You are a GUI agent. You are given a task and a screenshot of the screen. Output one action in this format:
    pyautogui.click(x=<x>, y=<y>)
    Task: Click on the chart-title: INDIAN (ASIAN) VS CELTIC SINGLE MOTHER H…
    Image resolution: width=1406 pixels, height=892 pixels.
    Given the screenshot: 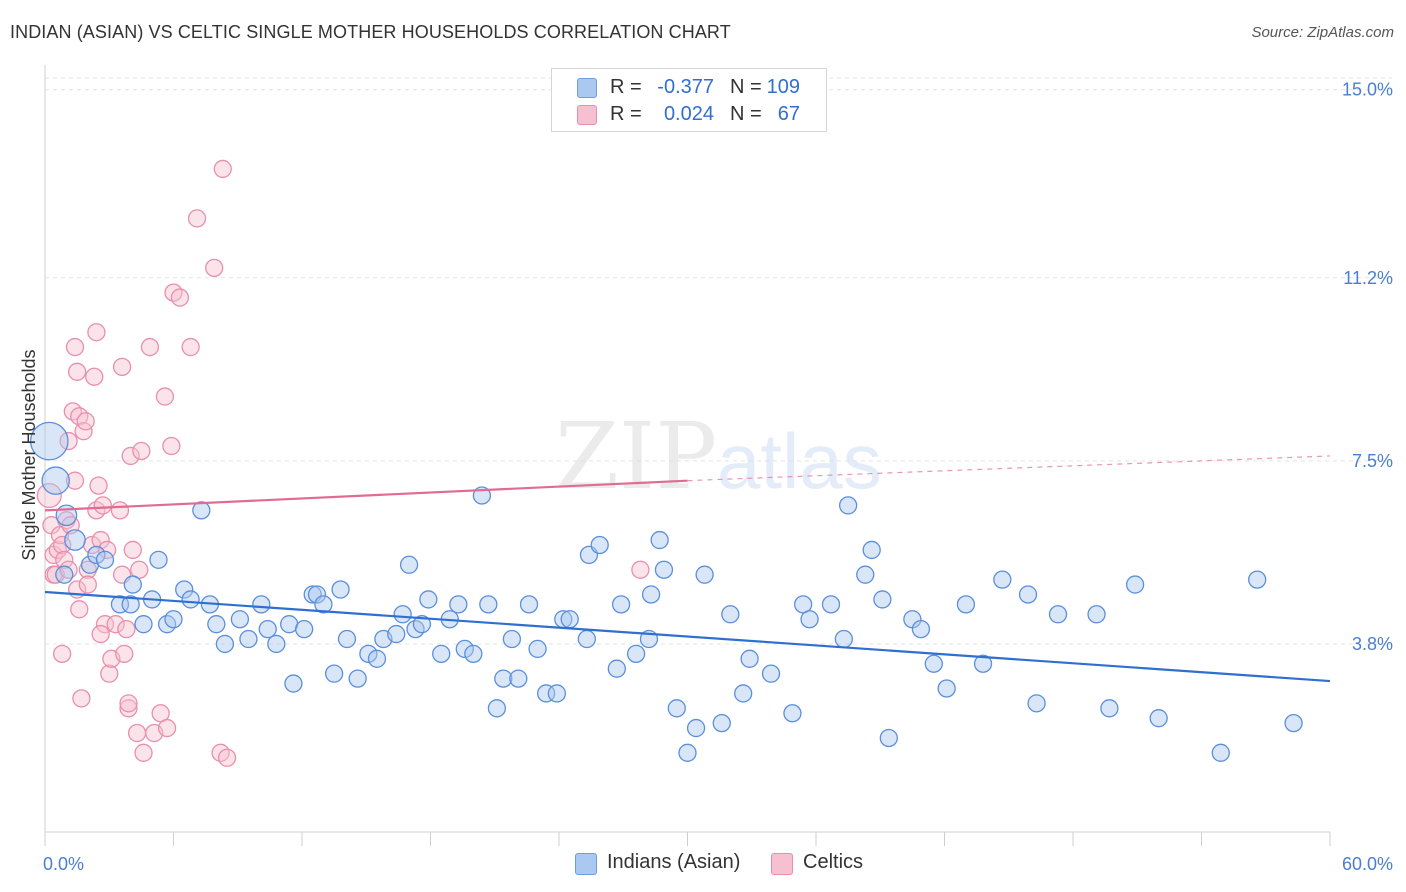 What is the action you would take?
    pyautogui.click(x=370, y=32)
    